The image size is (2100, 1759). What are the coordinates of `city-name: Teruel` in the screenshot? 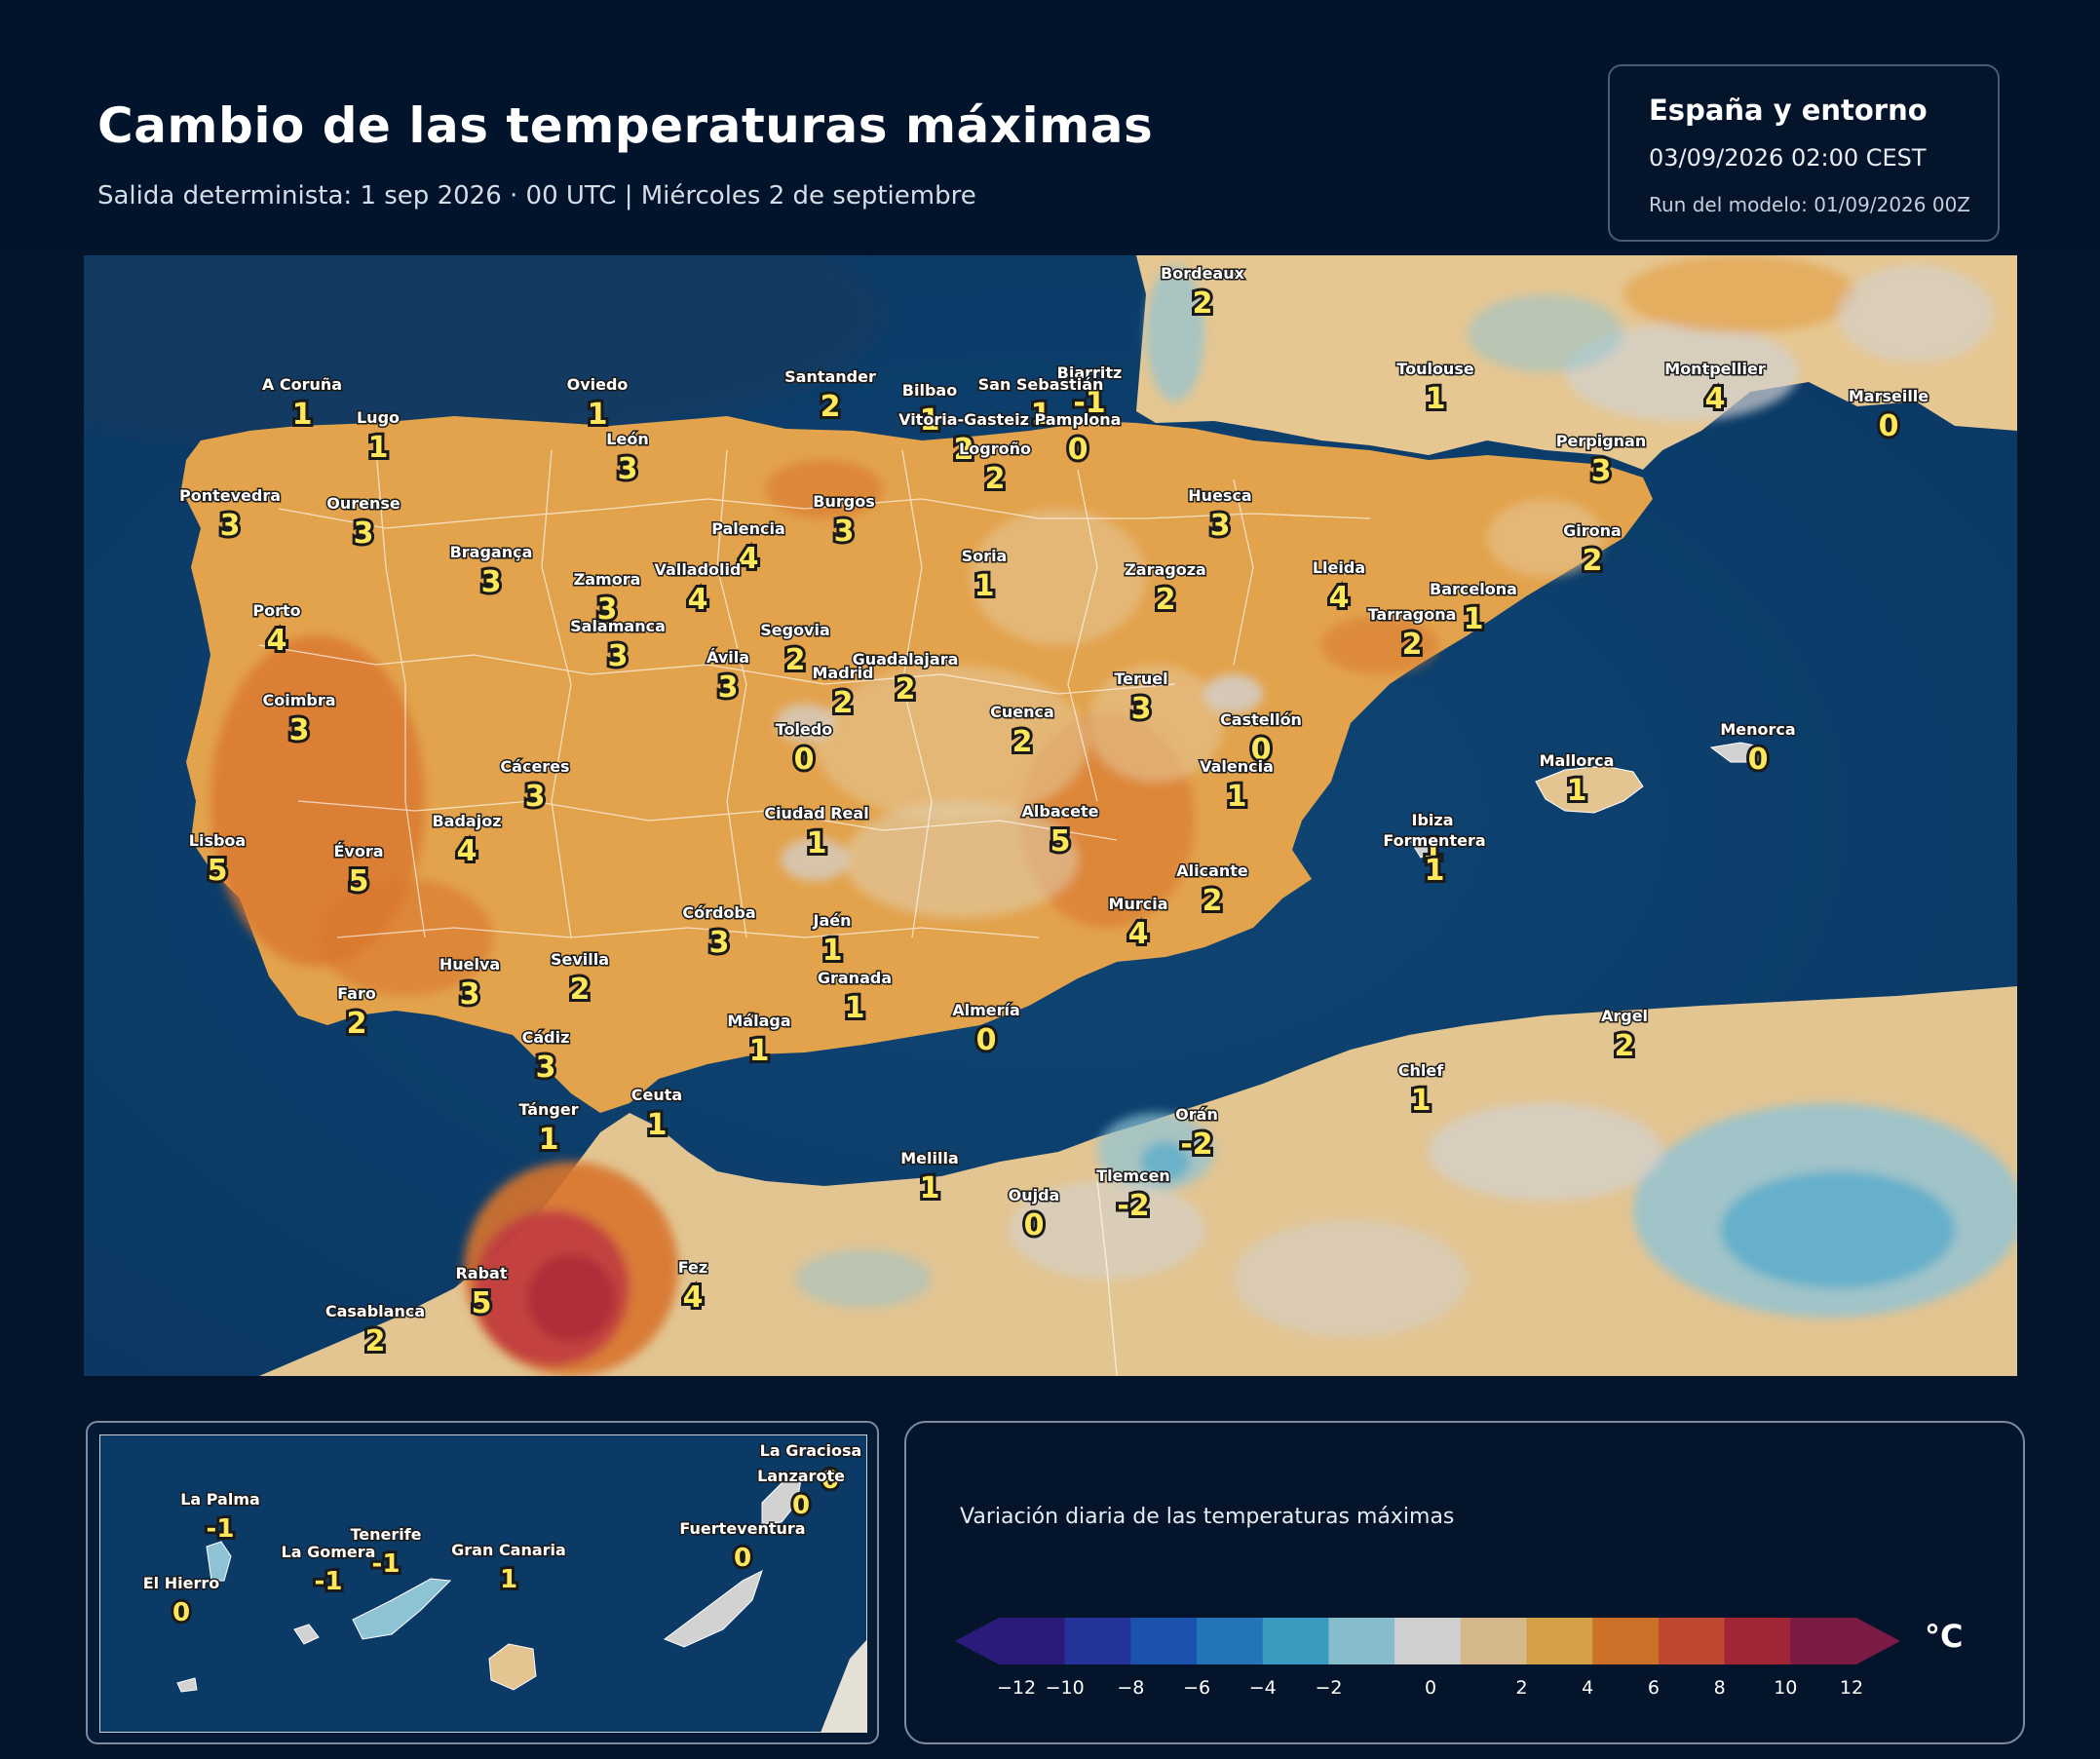 It's located at (1140, 679).